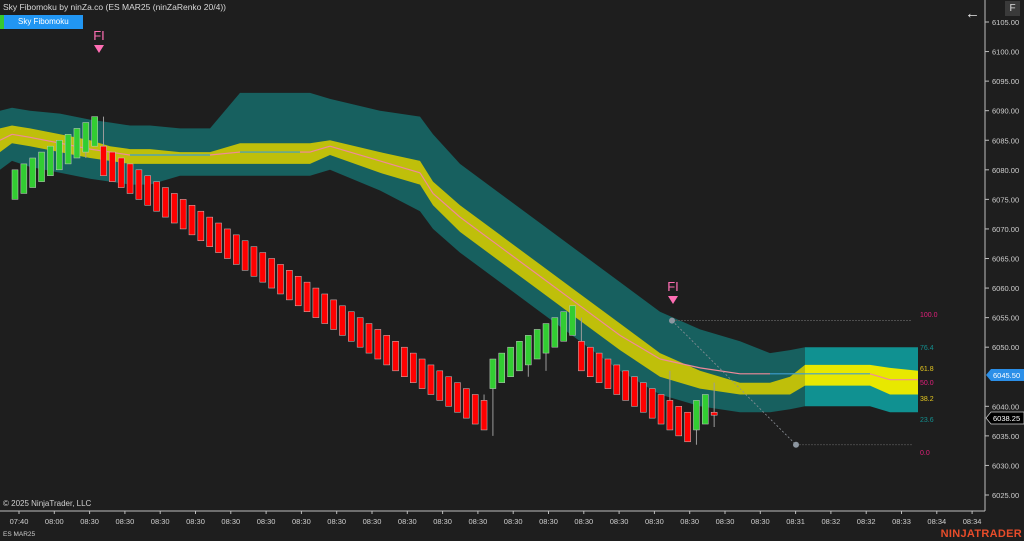 This screenshot has height=541, width=1024. I want to click on price-axis-label: 6035.00, so click(1005, 436).